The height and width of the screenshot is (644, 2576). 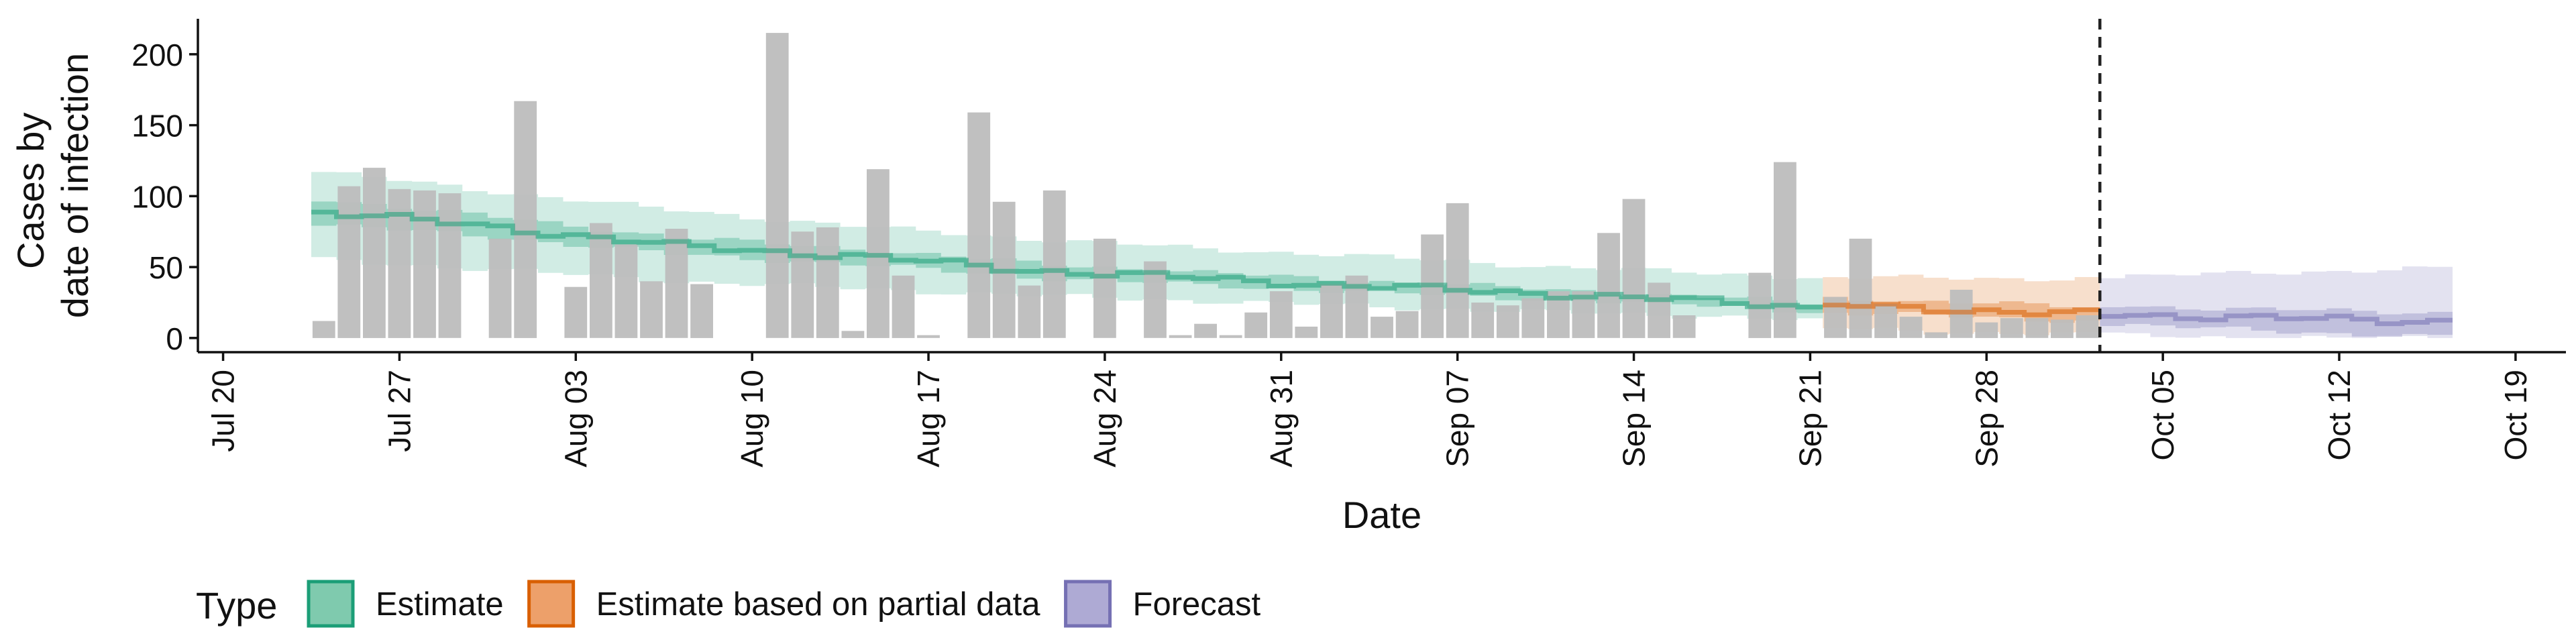 What do you see at coordinates (157, 126) in the screenshot?
I see `y-tick-label: 150` at bounding box center [157, 126].